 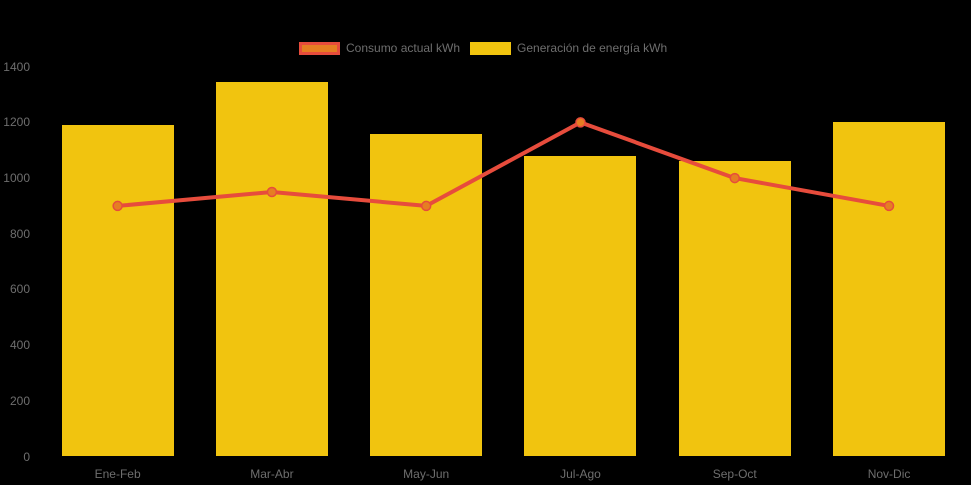 I want to click on bar-jul-ago, so click(x=580, y=306).